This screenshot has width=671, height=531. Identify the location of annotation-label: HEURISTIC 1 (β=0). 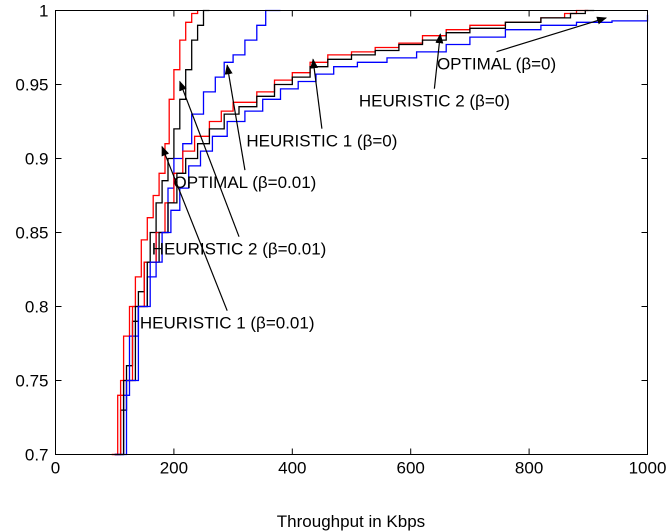
(321, 141).